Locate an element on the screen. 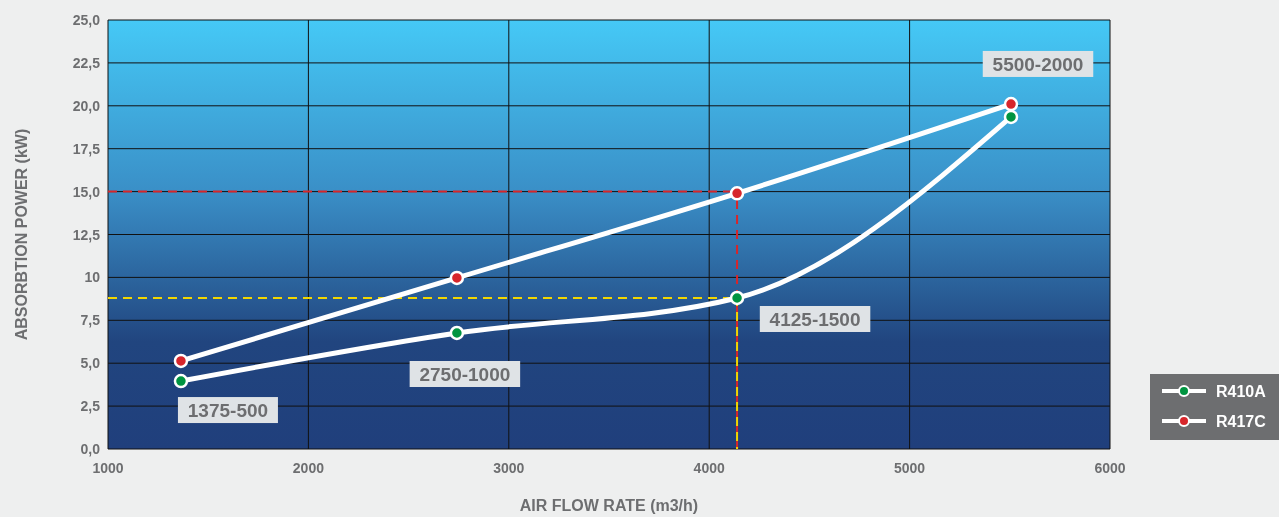 The width and height of the screenshot is (1279, 517). y-tick-label: 5,0 is located at coordinates (90, 363).